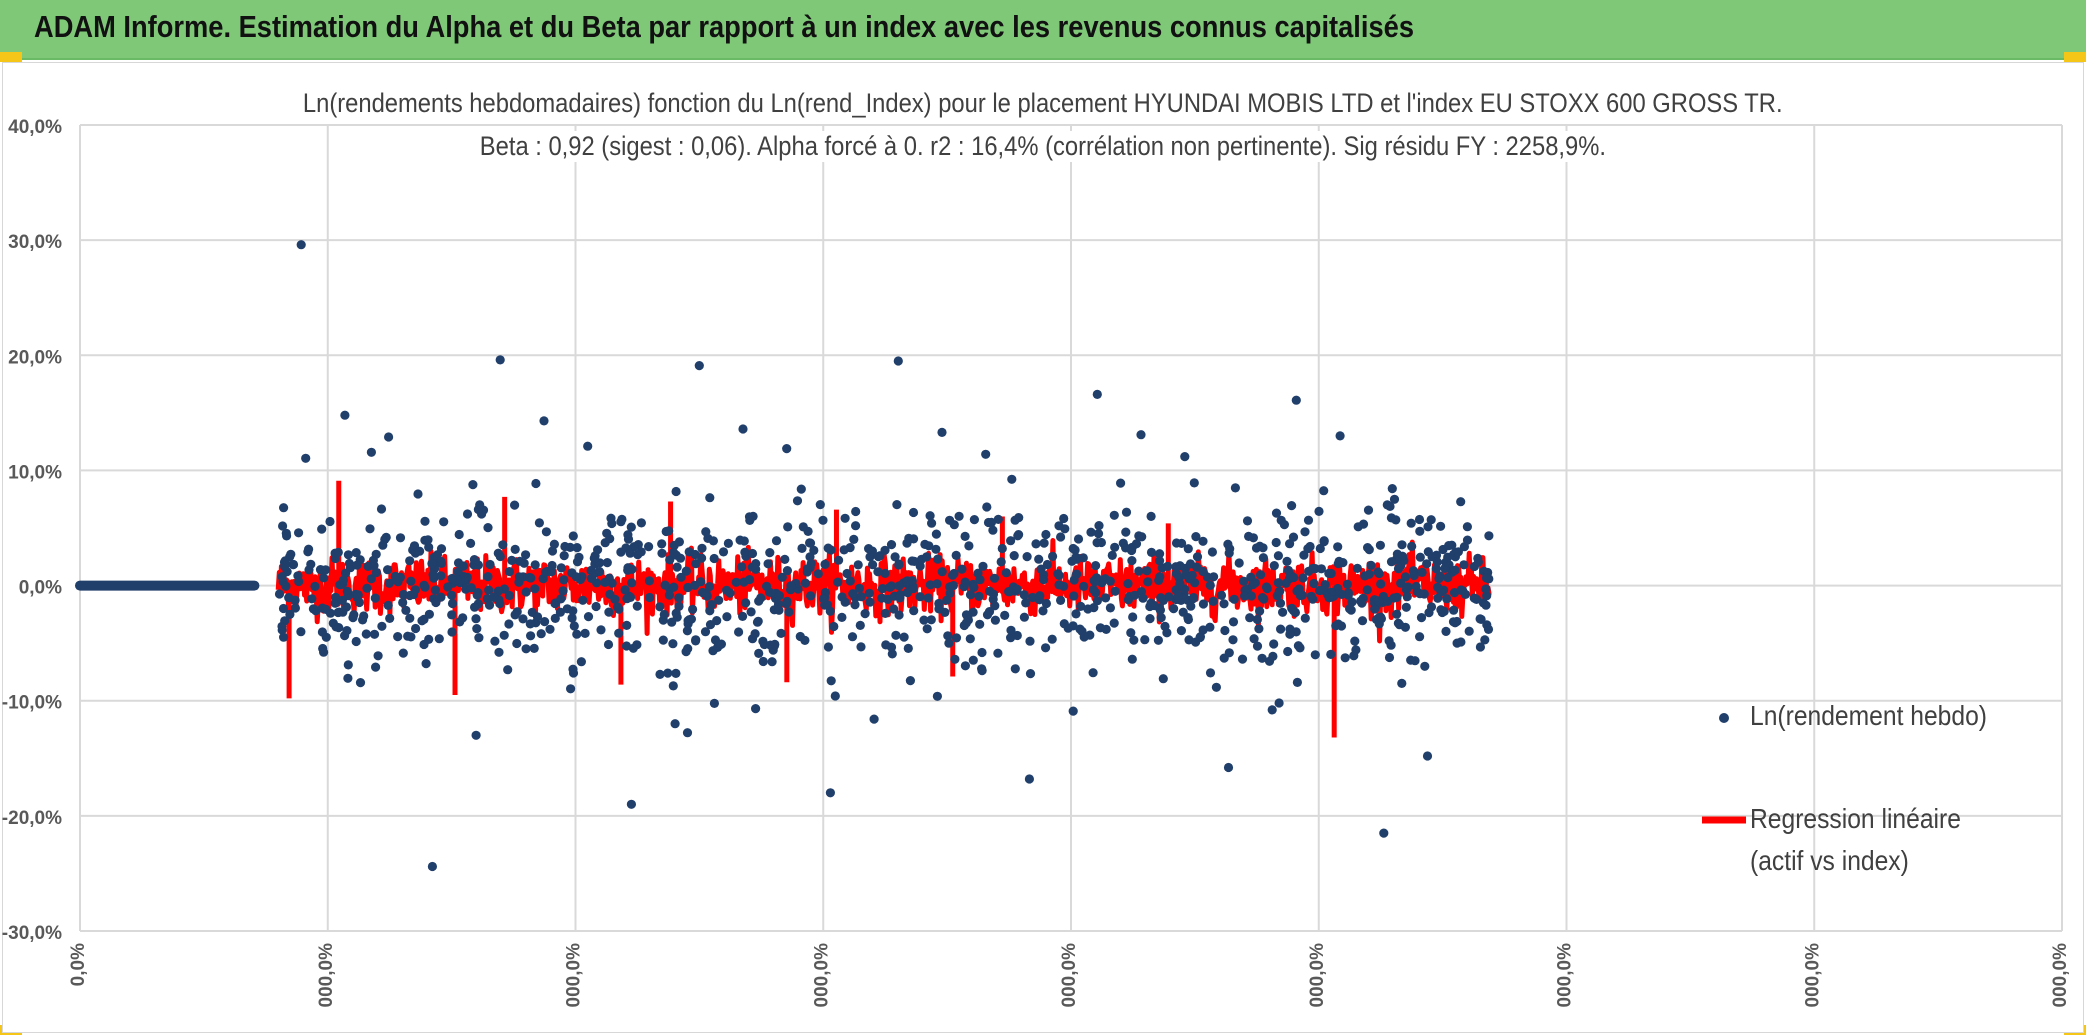  I want to click on x-tick-label: 0,0%, so click(78, 964).